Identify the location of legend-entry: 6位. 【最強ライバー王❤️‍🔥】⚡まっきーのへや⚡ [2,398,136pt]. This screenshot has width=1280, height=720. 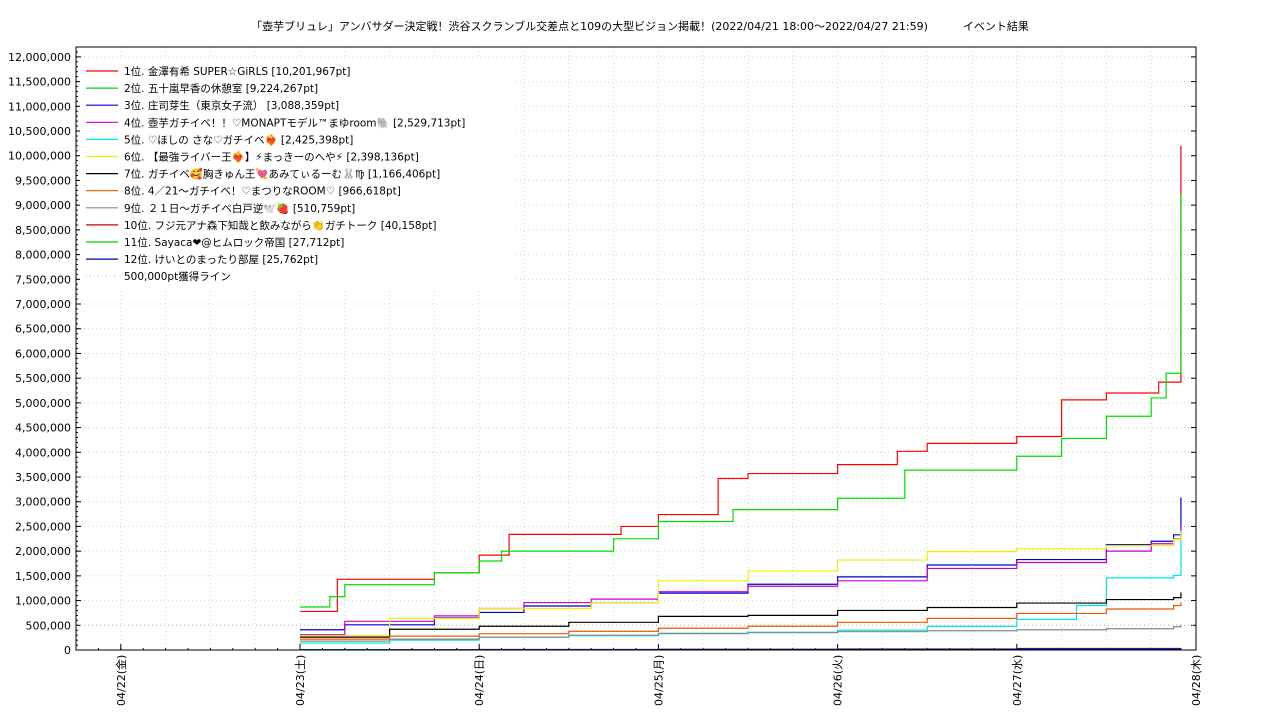
(271, 157).